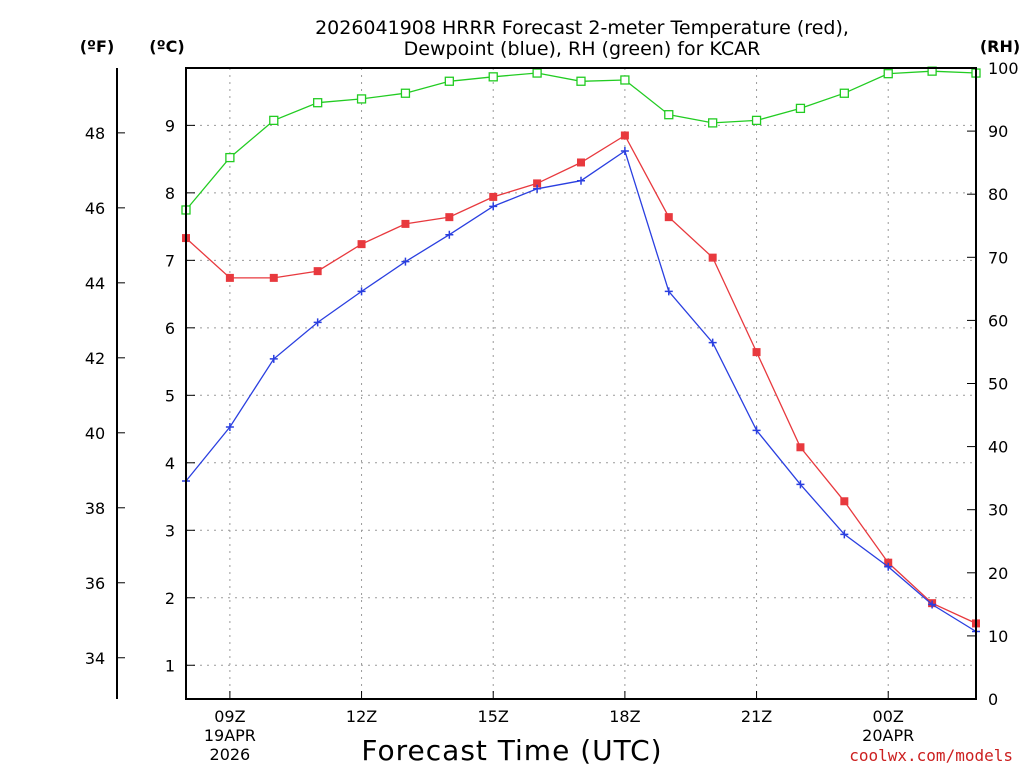 This screenshot has width=1024, height=768. I want to click on rh-line, so click(581, 140).